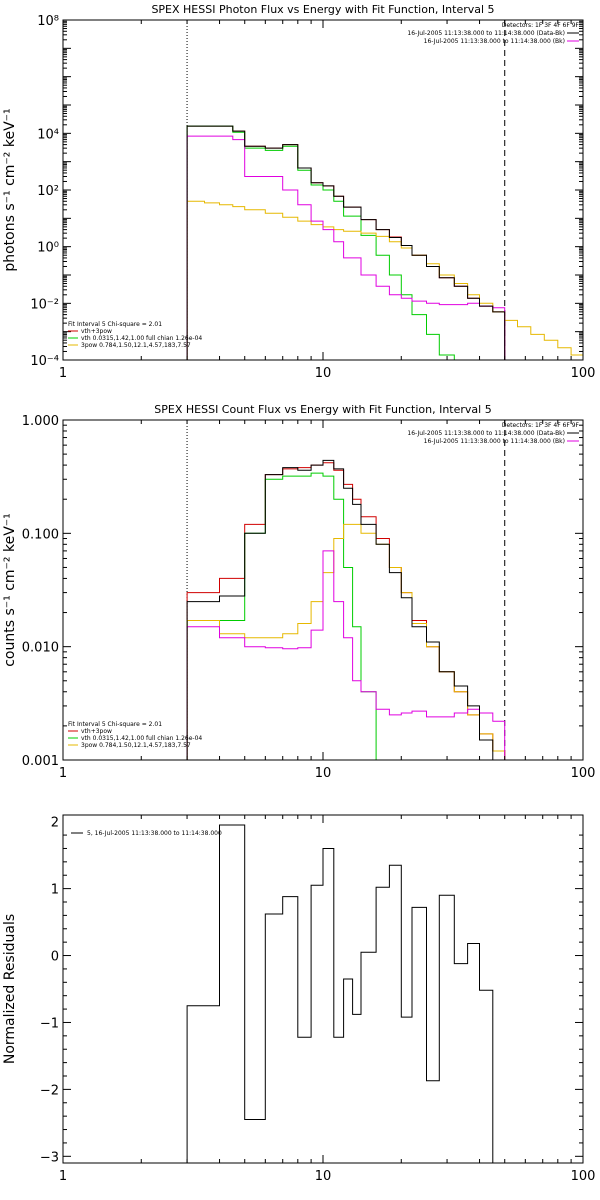 This screenshot has width=600, height=1200. What do you see at coordinates (48, 21) in the screenshot?
I see `y-tick-label: 10⁸` at bounding box center [48, 21].